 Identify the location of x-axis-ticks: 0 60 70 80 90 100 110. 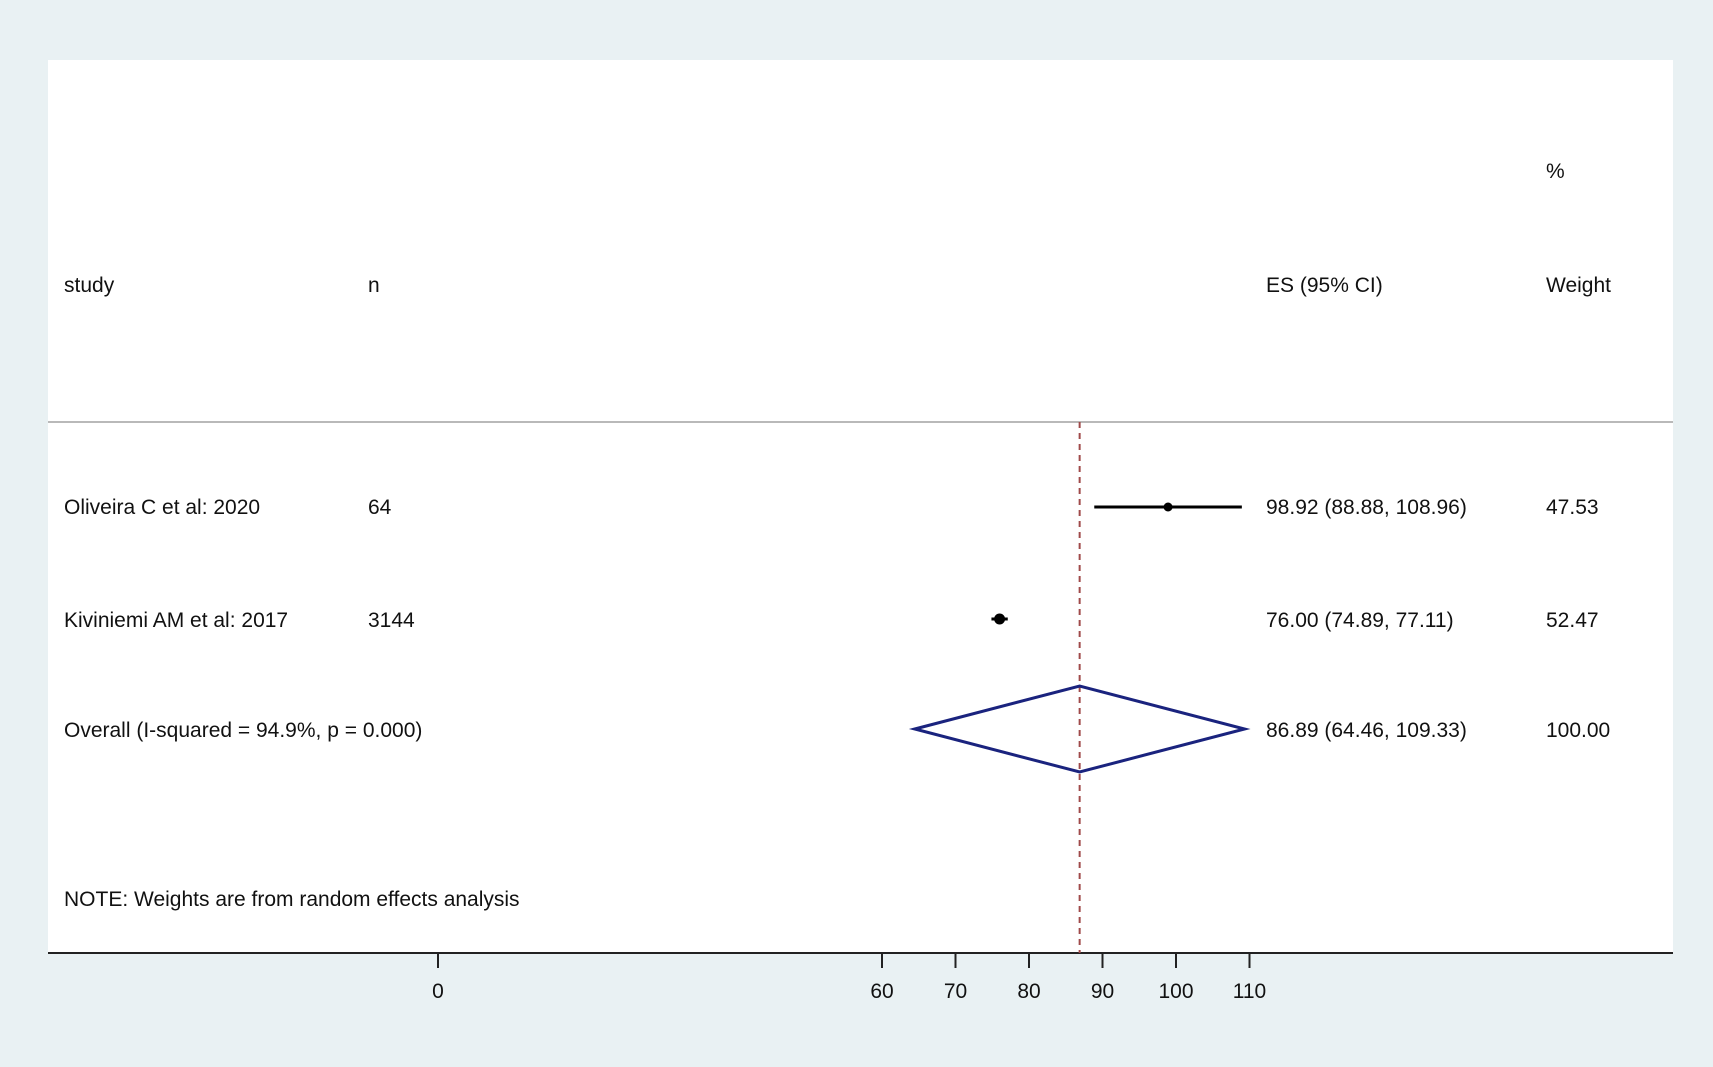
(849, 978).